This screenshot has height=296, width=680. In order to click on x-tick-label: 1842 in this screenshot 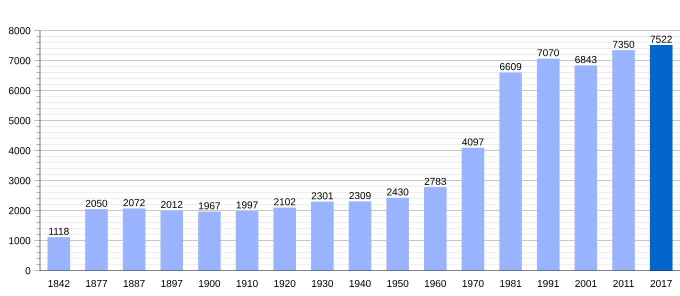, I will do `click(59, 284)`.